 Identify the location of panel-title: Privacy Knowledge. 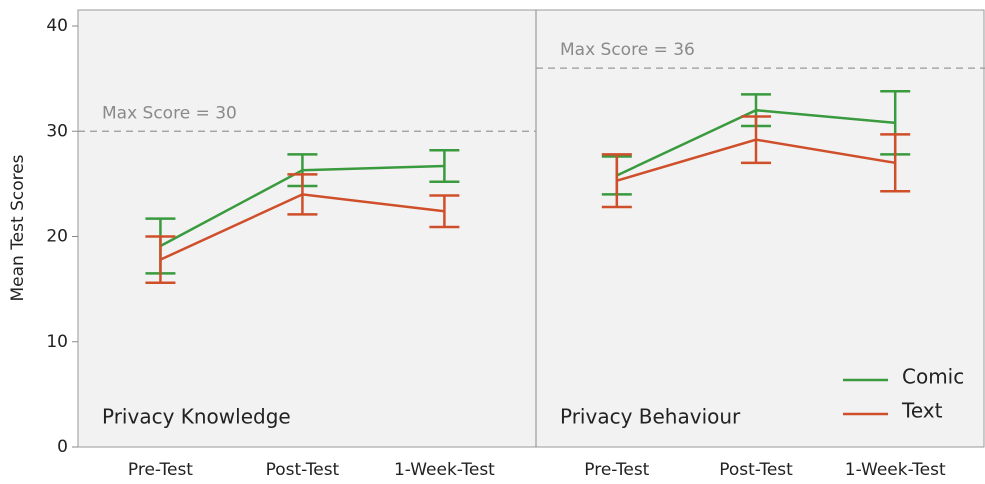
(196, 417).